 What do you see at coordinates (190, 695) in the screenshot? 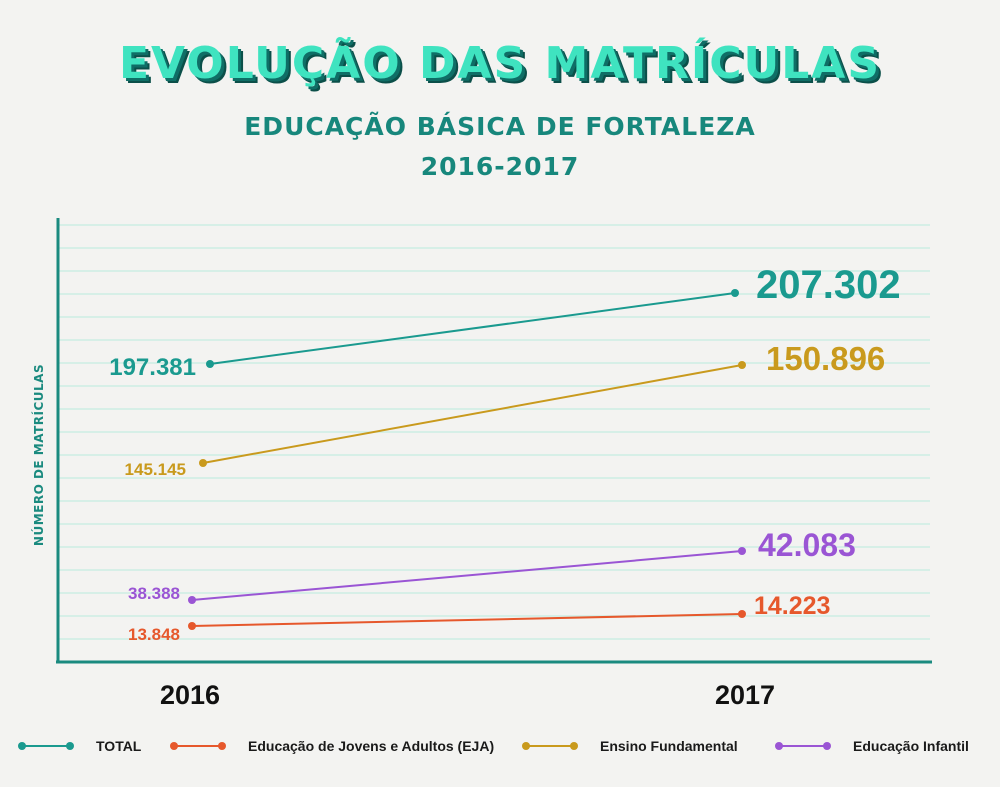
I see `x-tick-label: 2016` at bounding box center [190, 695].